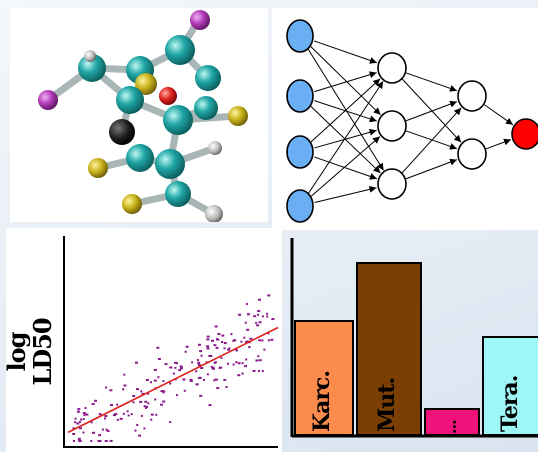 The width and height of the screenshot is (538, 452). I want to click on input-node, so click(300, 152).